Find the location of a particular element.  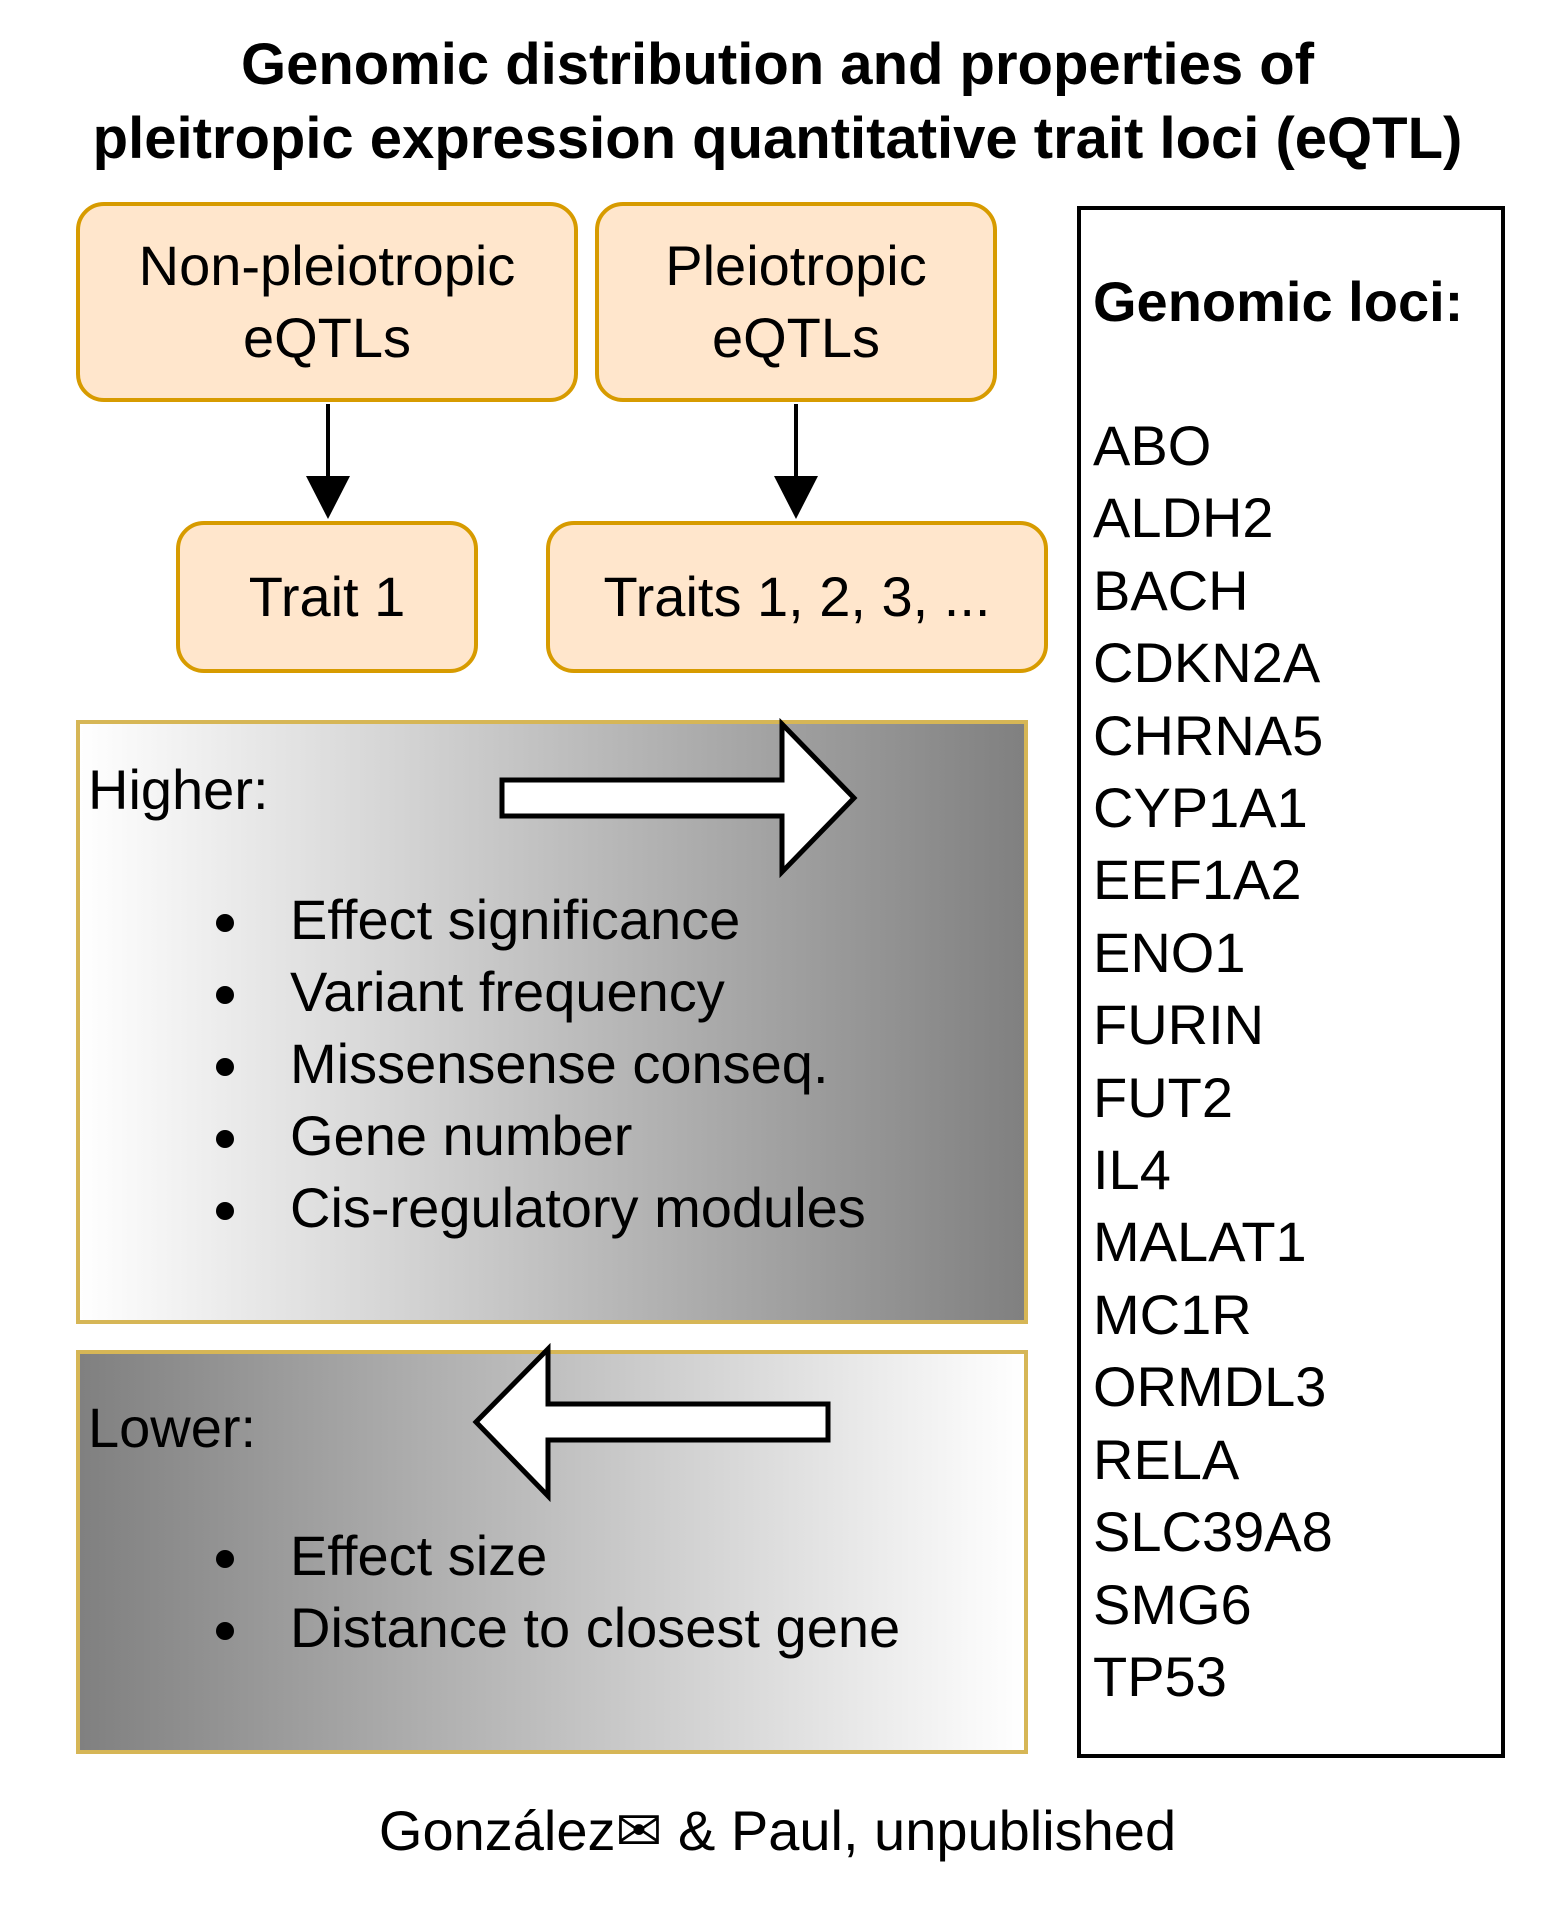

list-item: Distance to closest gene is located at coordinates (490, 1628).